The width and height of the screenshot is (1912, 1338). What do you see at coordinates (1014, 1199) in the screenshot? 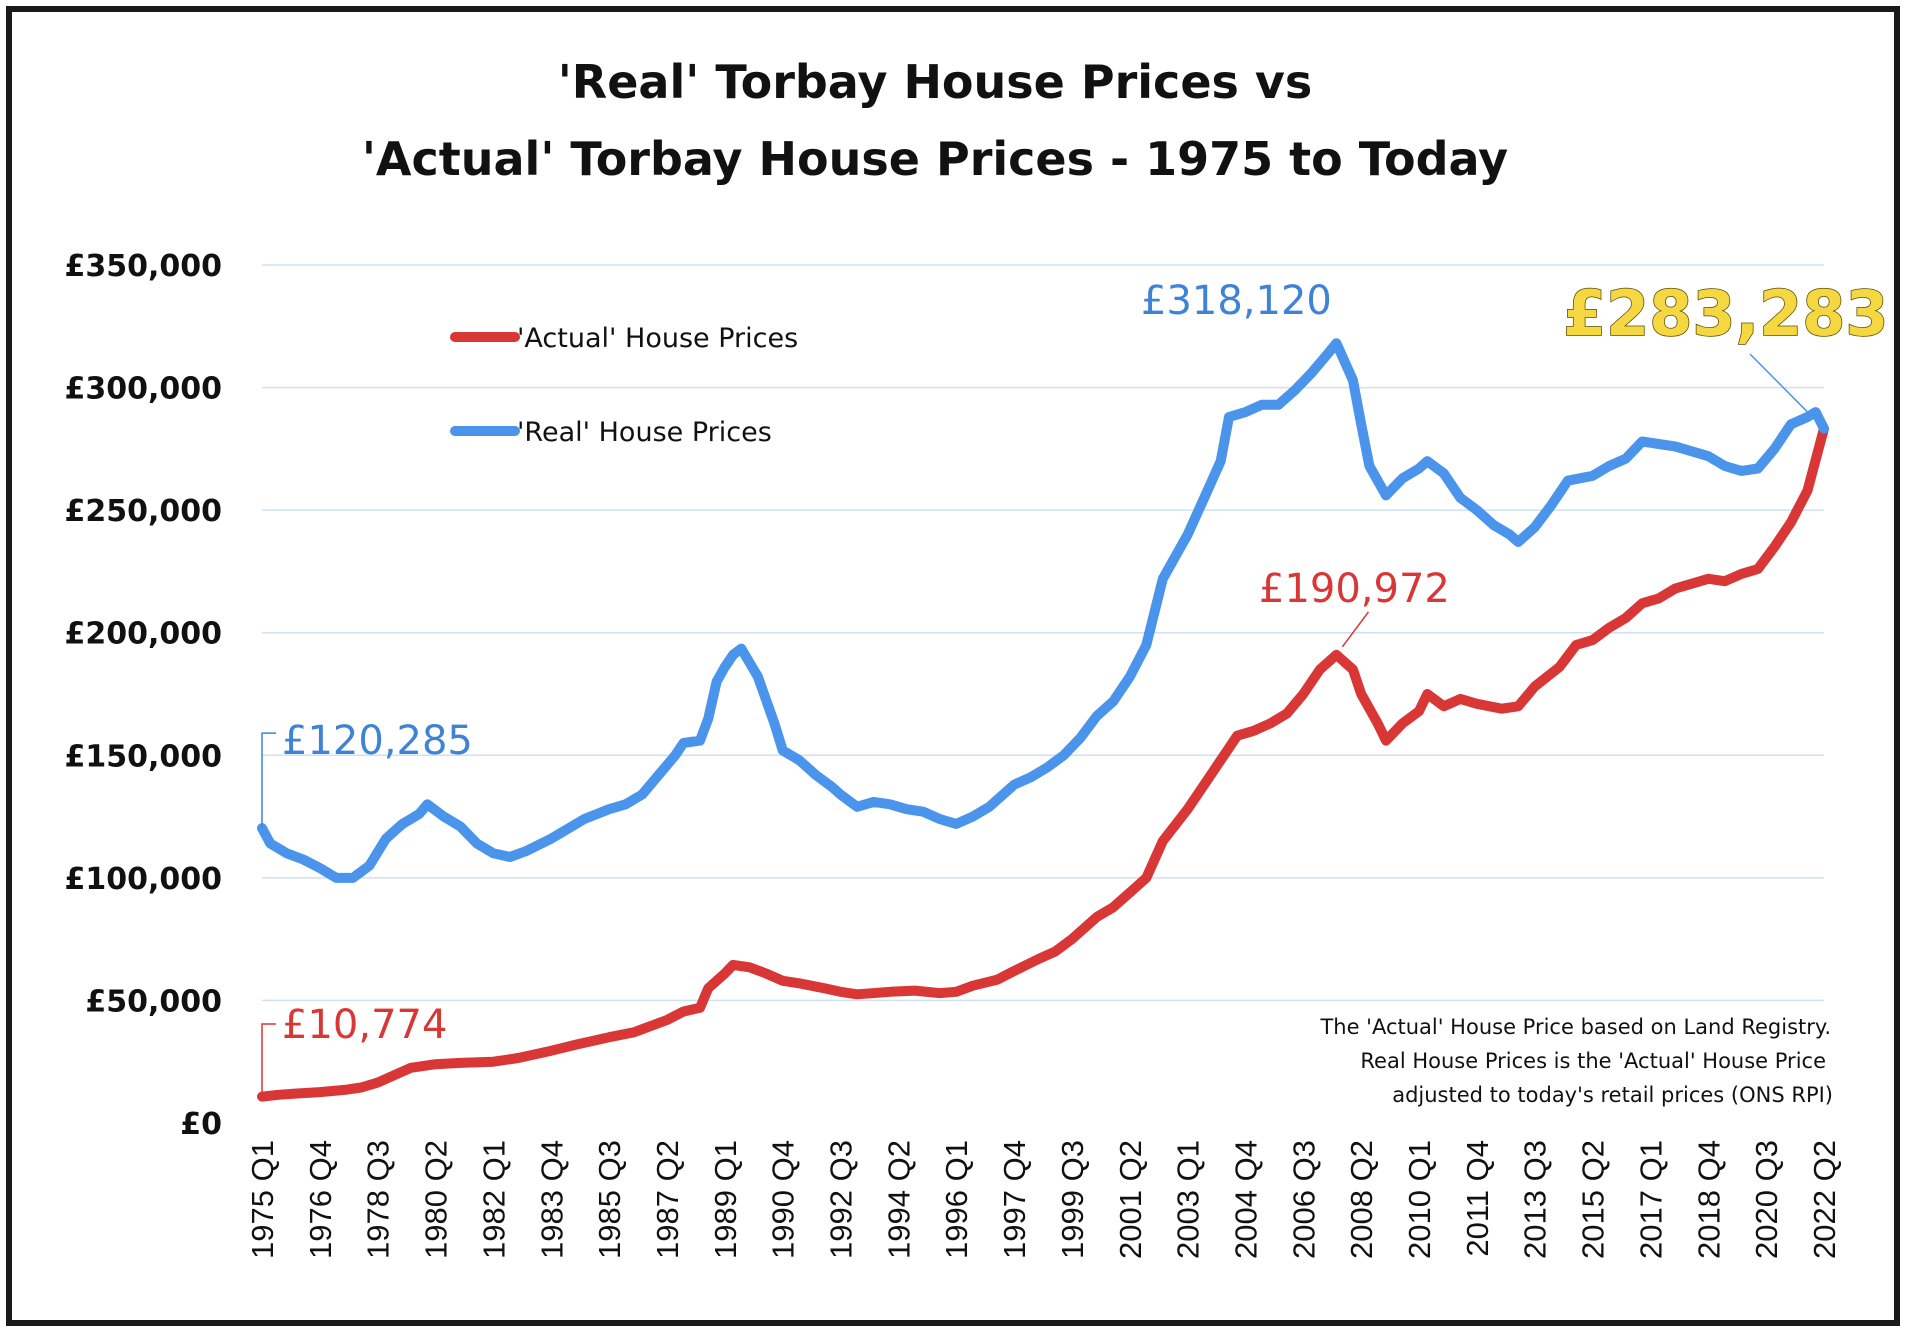
I see `x-tick-label: 1997 Q4` at bounding box center [1014, 1199].